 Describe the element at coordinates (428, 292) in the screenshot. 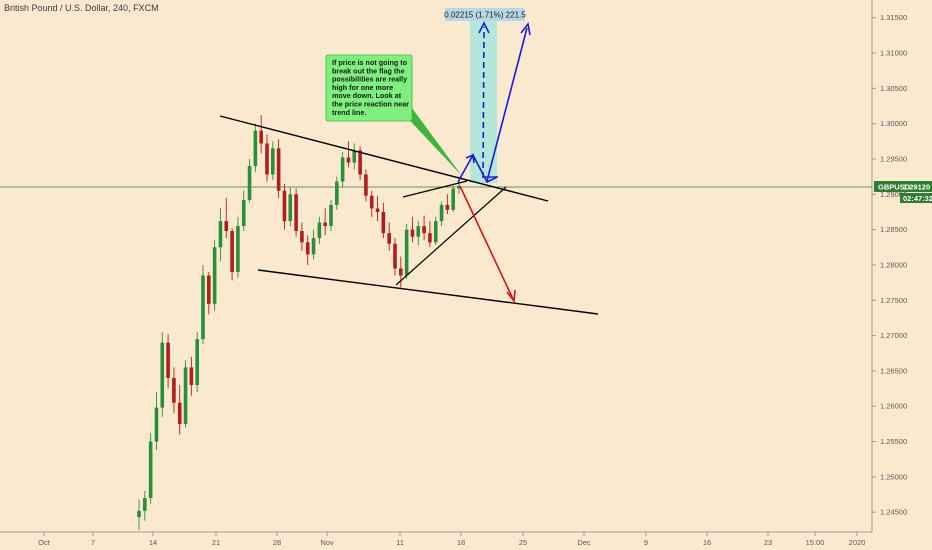

I see `lower-trendline` at that location.